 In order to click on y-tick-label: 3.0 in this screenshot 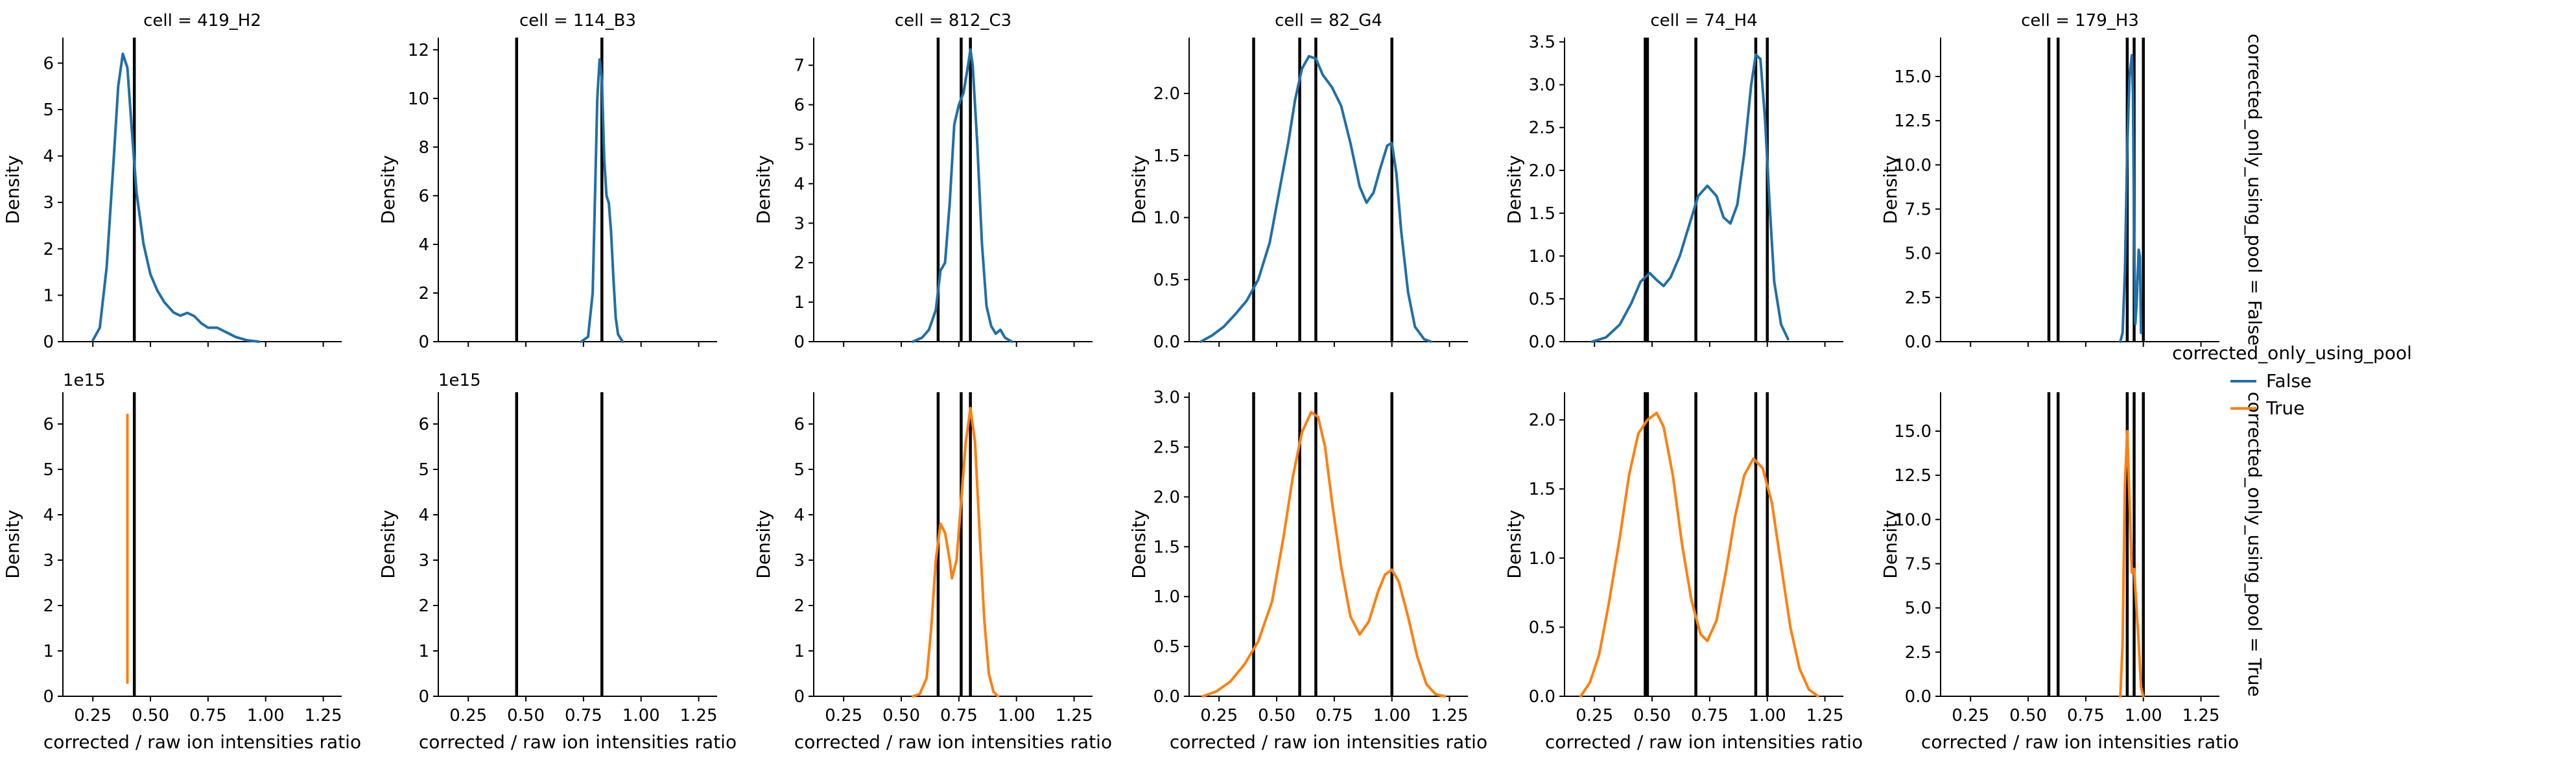, I will do `click(1166, 398)`.